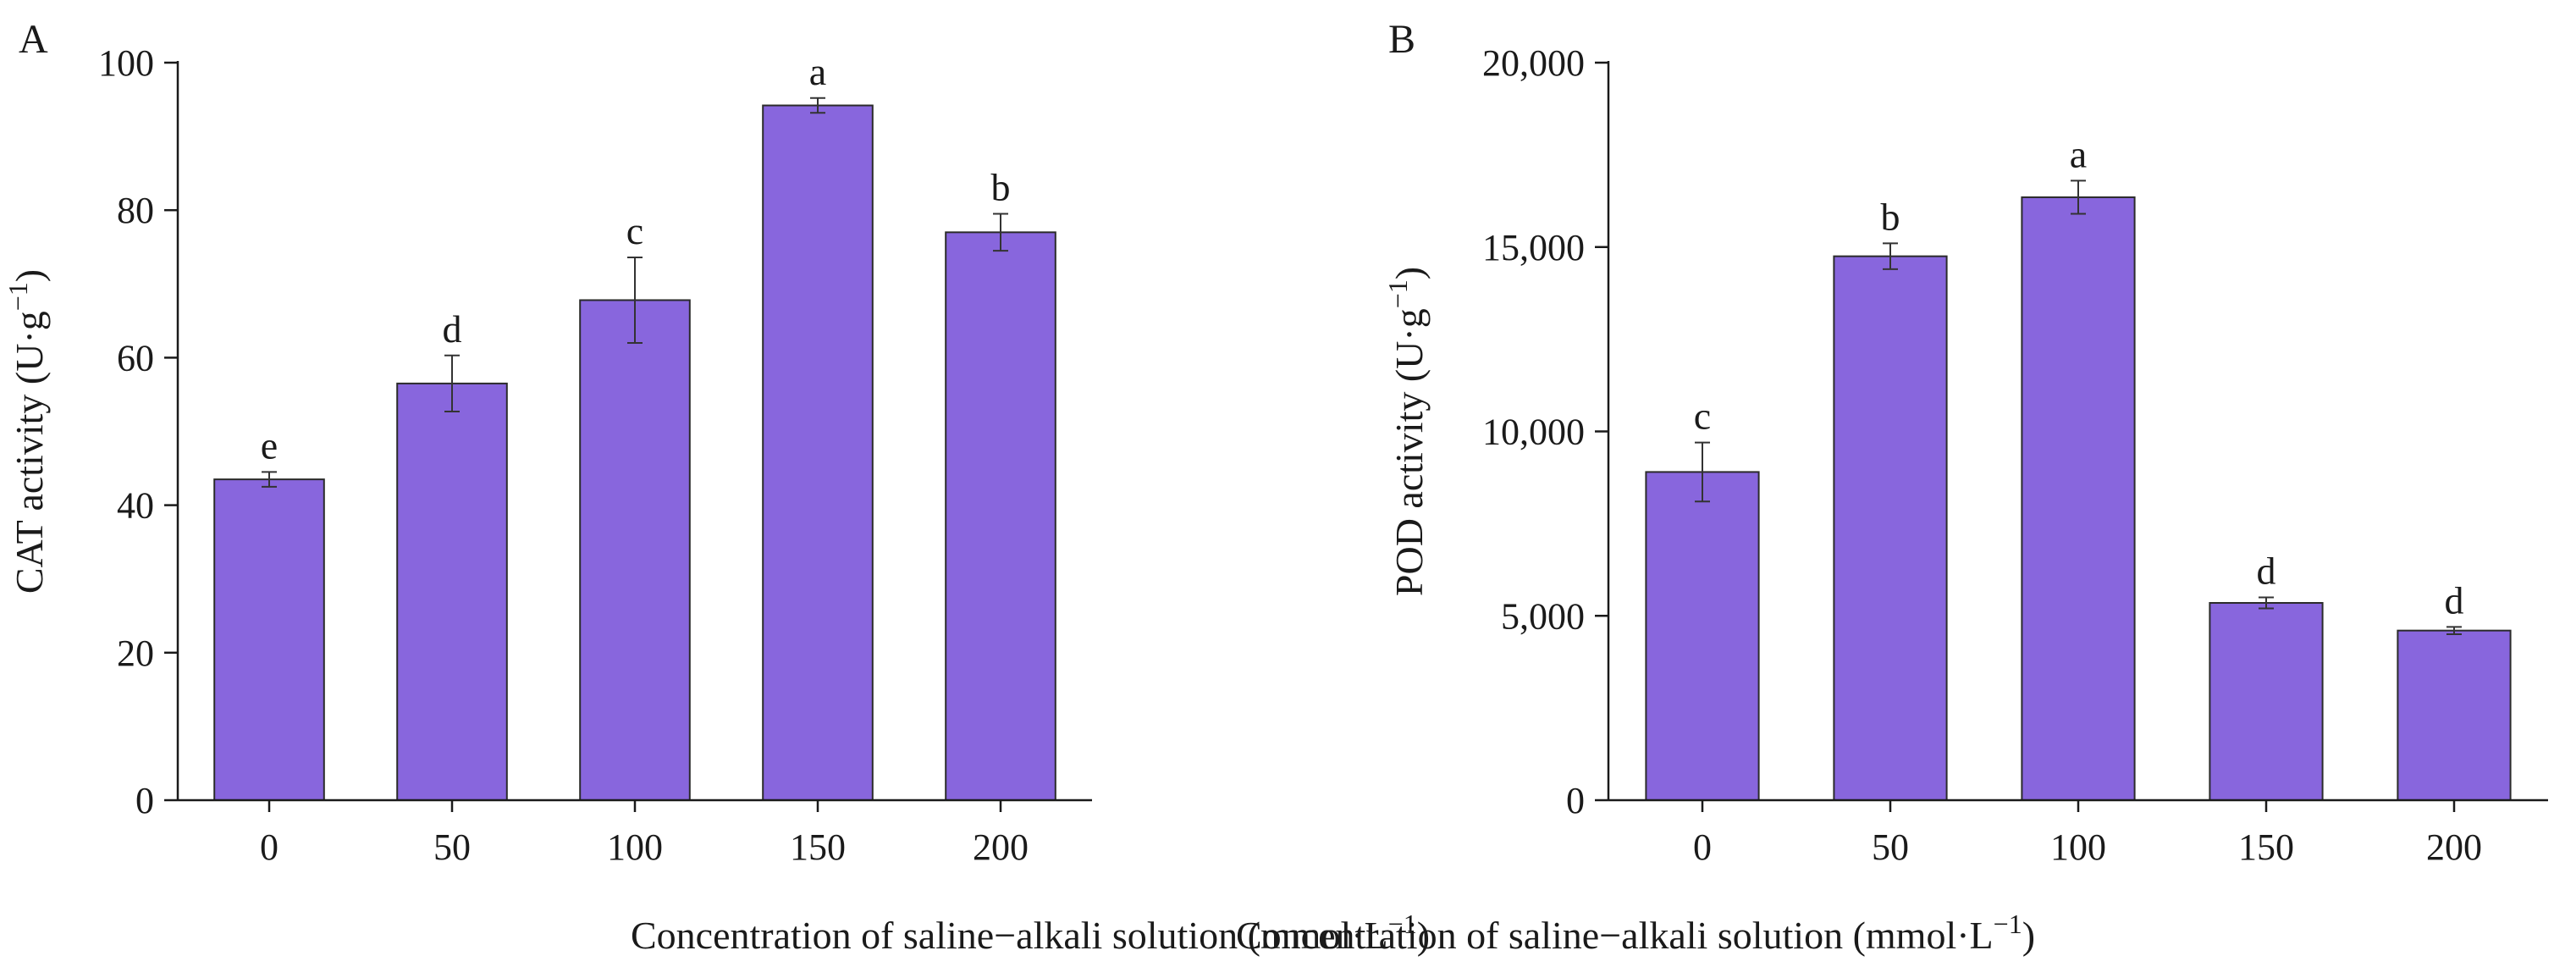 The width and height of the screenshot is (2576, 967). Describe the element at coordinates (1534, 432) in the screenshot. I see `y-tick-label: 10,000` at that location.